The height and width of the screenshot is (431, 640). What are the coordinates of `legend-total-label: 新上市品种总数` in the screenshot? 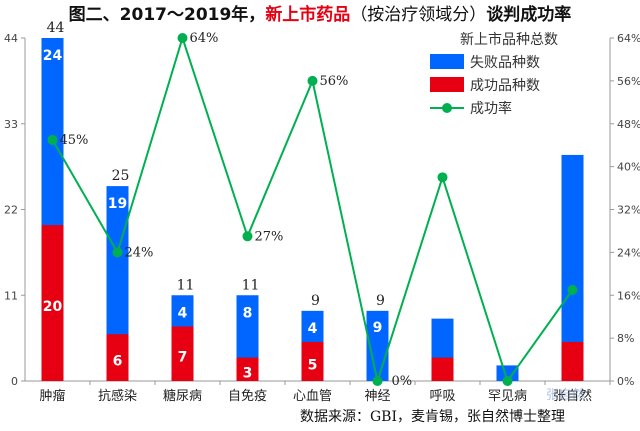 It's located at (509, 39).